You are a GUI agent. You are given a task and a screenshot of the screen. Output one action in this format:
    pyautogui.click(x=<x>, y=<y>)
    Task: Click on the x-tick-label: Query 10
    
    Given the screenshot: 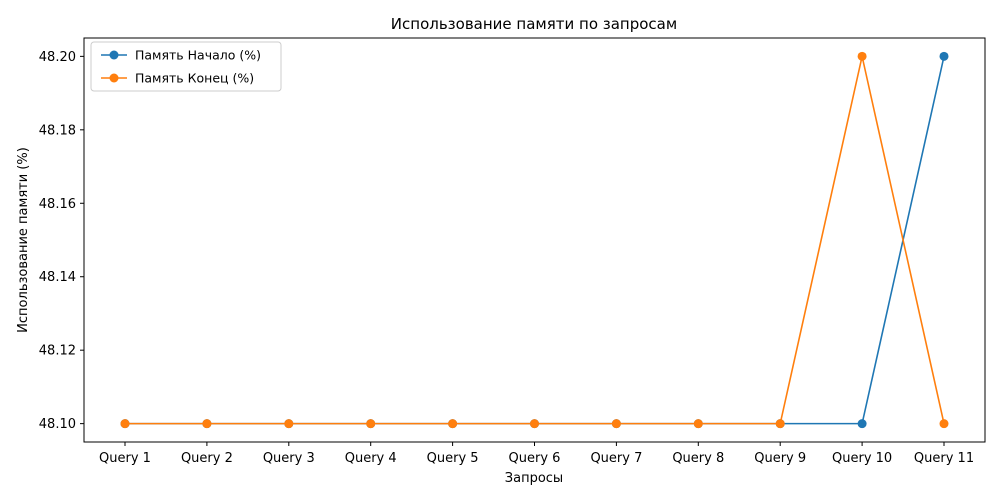 What is the action you would take?
    pyautogui.click(x=862, y=458)
    